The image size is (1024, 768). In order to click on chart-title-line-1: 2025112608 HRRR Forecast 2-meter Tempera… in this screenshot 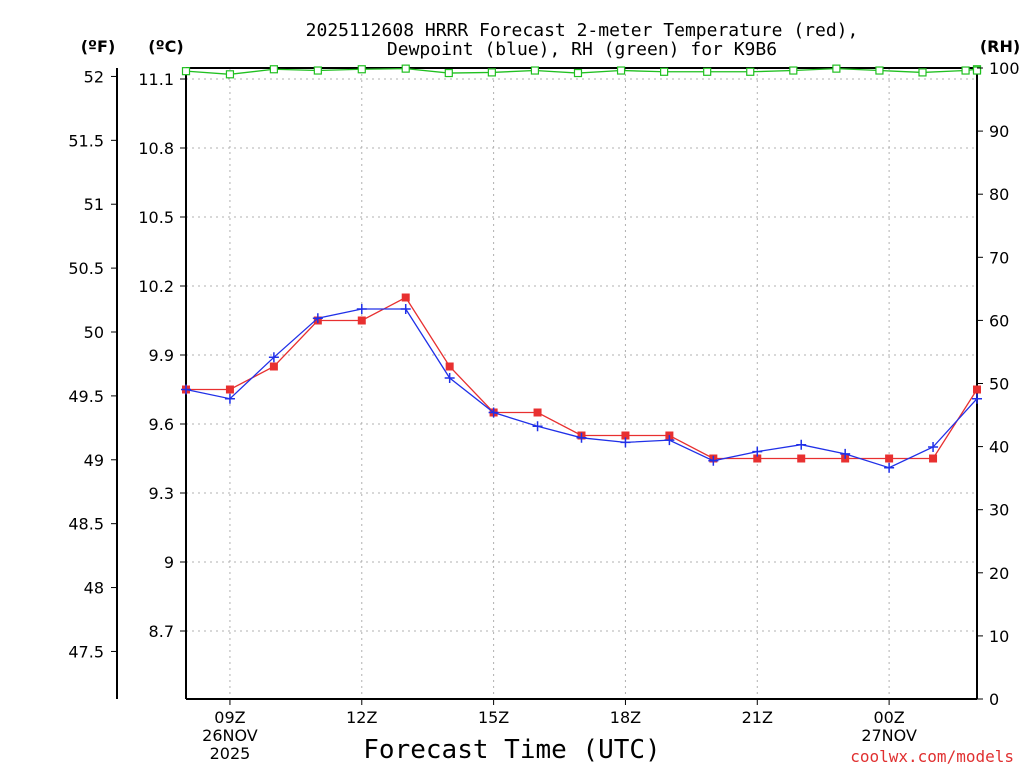, I will do `click(582, 30)`.